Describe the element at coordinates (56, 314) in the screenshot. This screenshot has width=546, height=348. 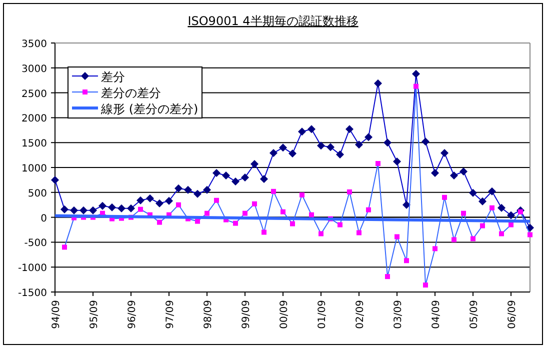
I see `x-tick-label: 94/09` at that location.